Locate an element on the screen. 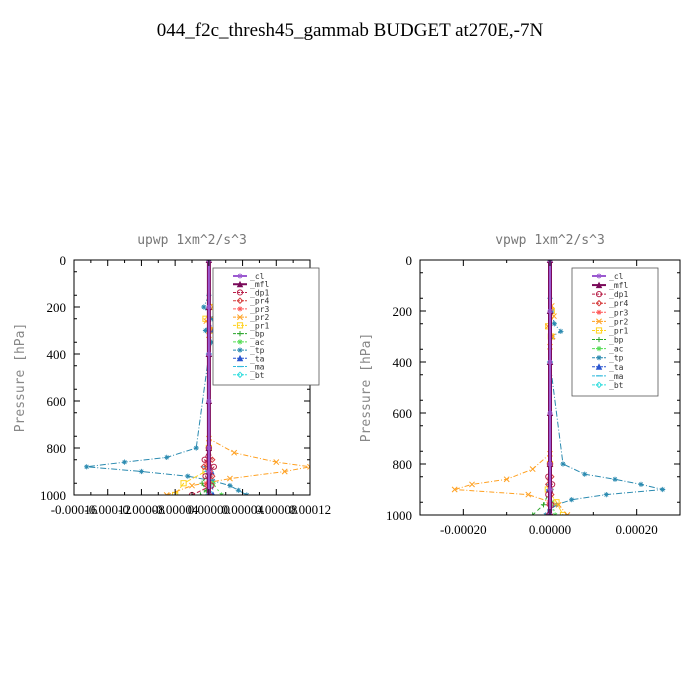 This screenshot has width=700, height=700. legend-box-upwp is located at coordinates (266, 326).